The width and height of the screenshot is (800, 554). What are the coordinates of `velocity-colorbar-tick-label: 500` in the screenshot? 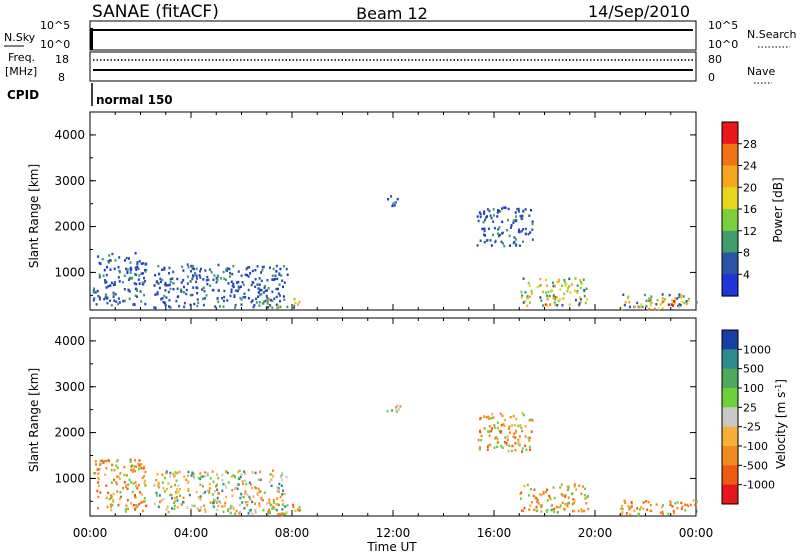 It's located at (753, 369).